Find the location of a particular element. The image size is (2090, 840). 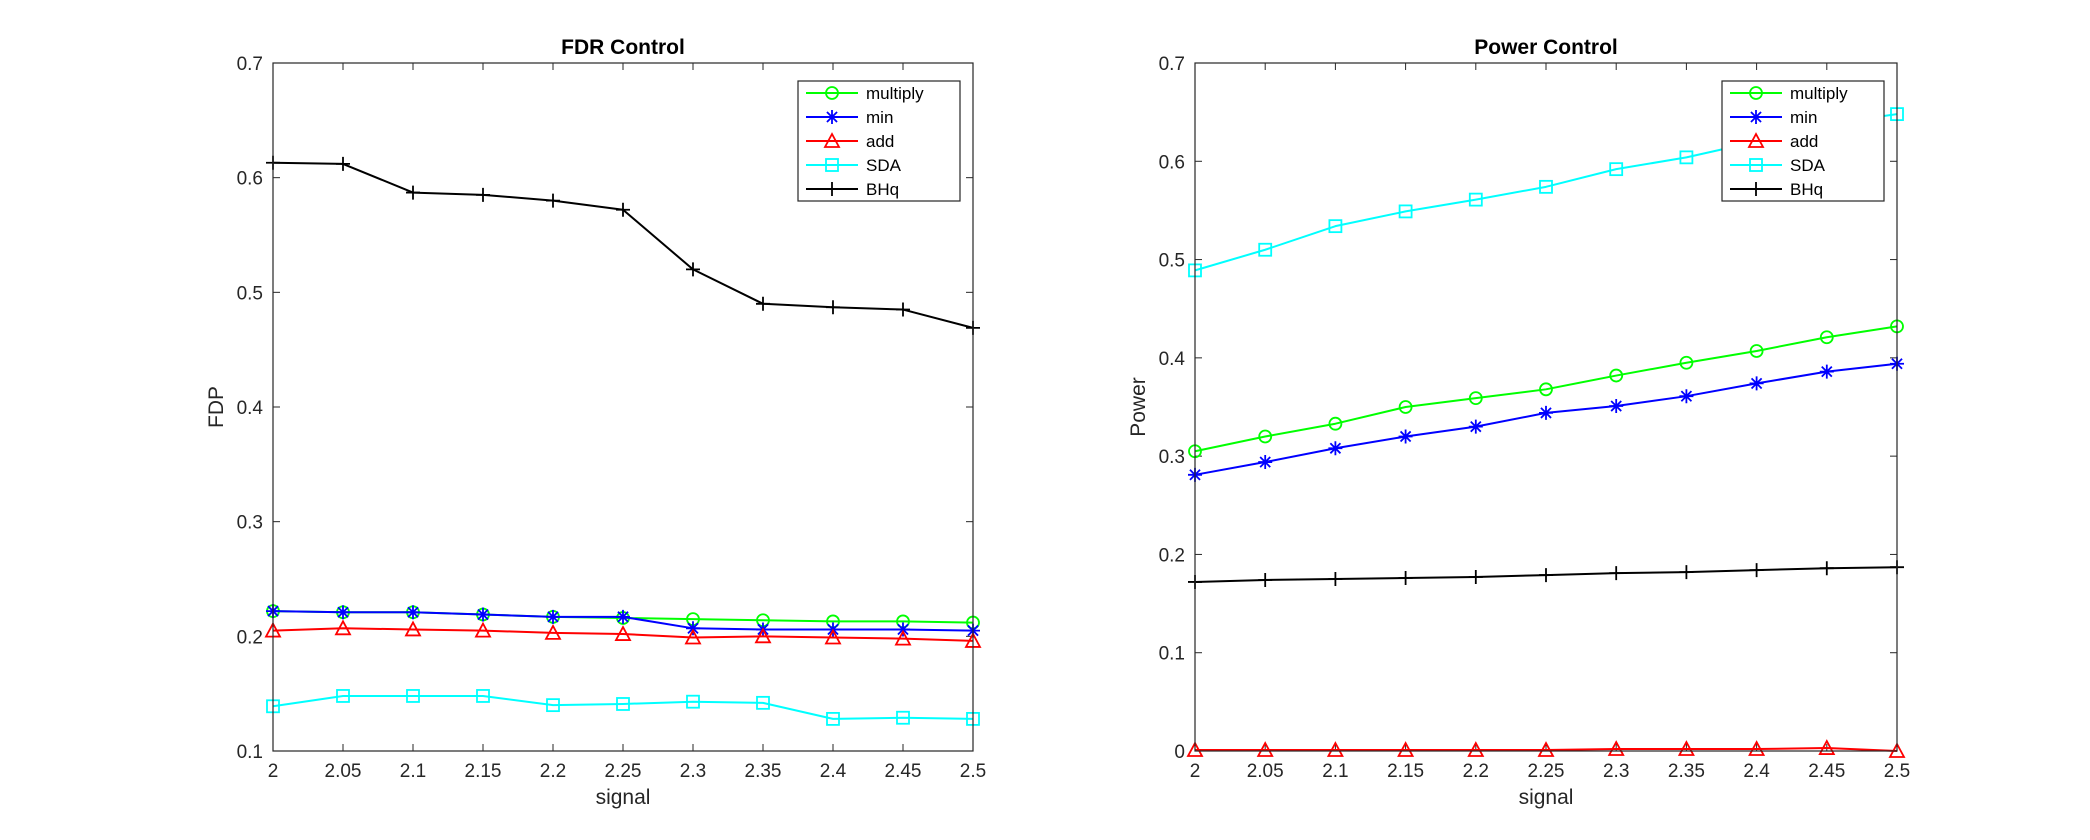

legend-label: add is located at coordinates (1804, 141).